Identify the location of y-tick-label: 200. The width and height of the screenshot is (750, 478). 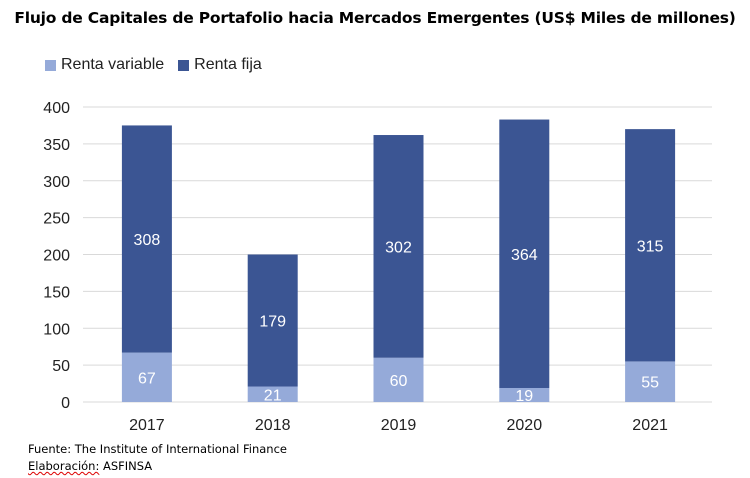
(56, 256).